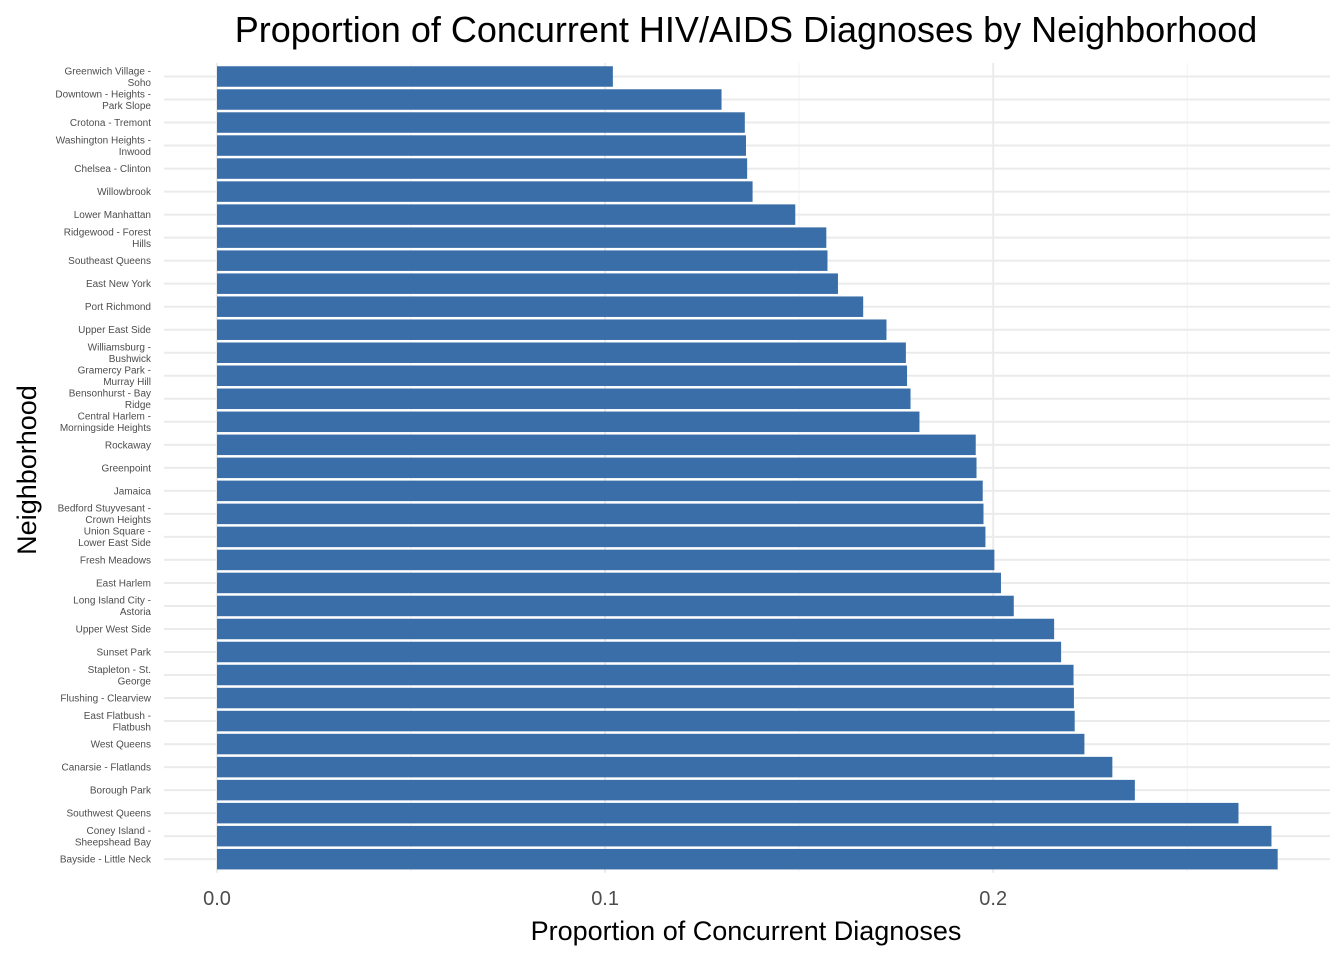 The height and width of the screenshot is (960, 1344). I want to click on y-tick-label: Williamsburg -Bushwick, so click(120, 353).